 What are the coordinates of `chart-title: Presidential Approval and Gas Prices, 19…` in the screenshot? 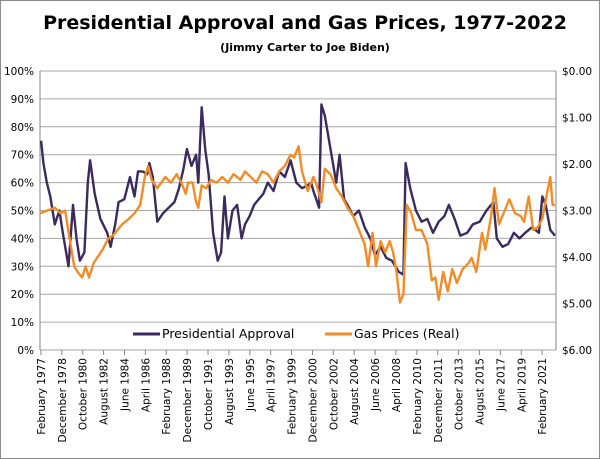 It's located at (305, 23).